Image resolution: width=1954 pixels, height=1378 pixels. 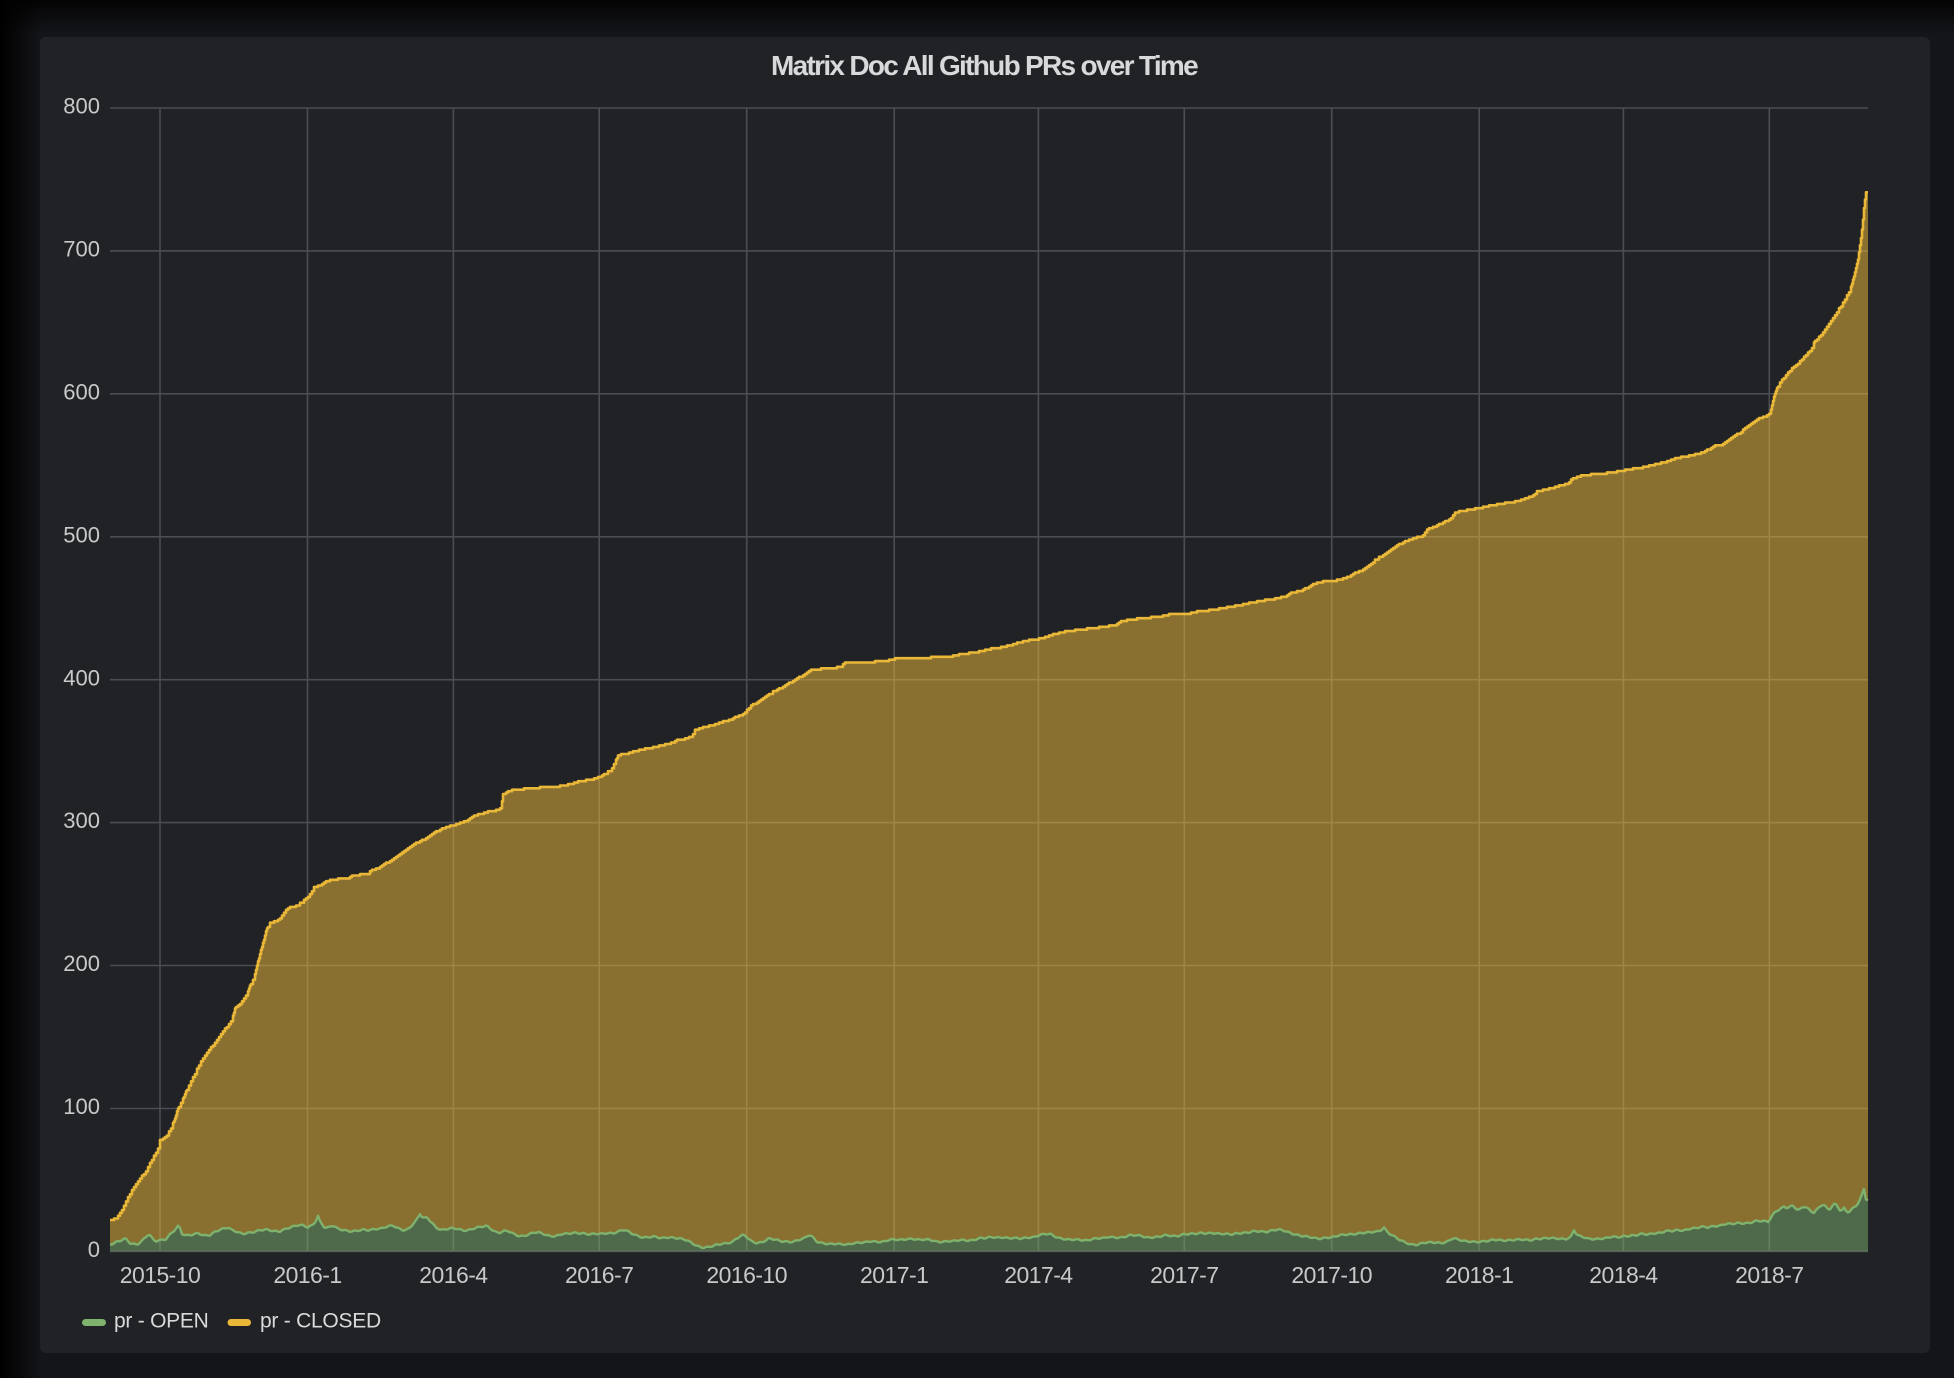 What do you see at coordinates (1331, 1275) in the screenshot?
I see `svg-text: 2017-10` at bounding box center [1331, 1275].